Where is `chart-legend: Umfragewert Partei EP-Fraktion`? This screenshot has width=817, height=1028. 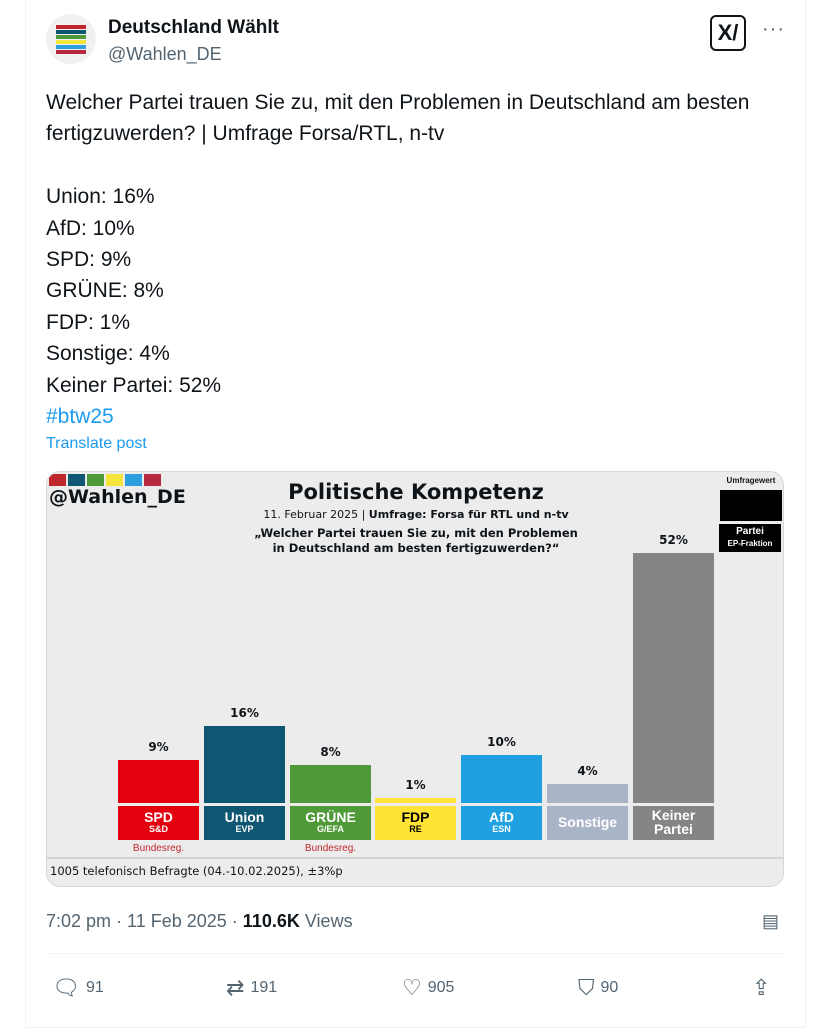
chart-legend: Umfragewert Partei EP-Fraktion is located at coordinates (751, 514).